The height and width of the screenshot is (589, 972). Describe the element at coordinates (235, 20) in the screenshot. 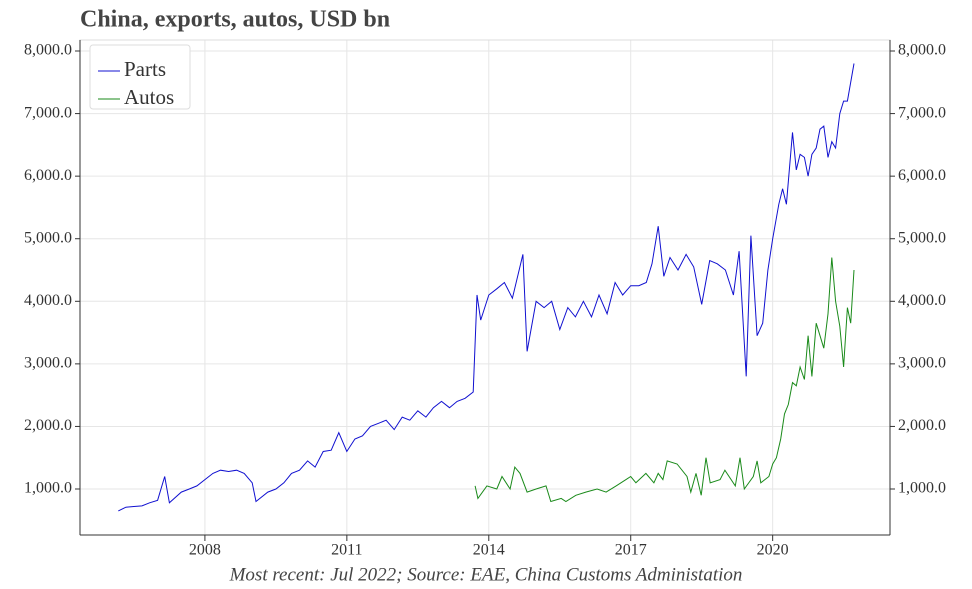

I see `chart-title: China, exports, autos, USD bn` at that location.